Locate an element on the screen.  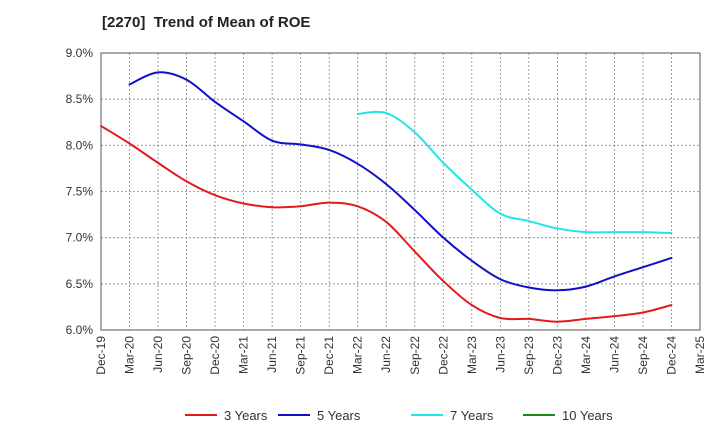
legend-label: 7 Years is located at coordinates (472, 415).